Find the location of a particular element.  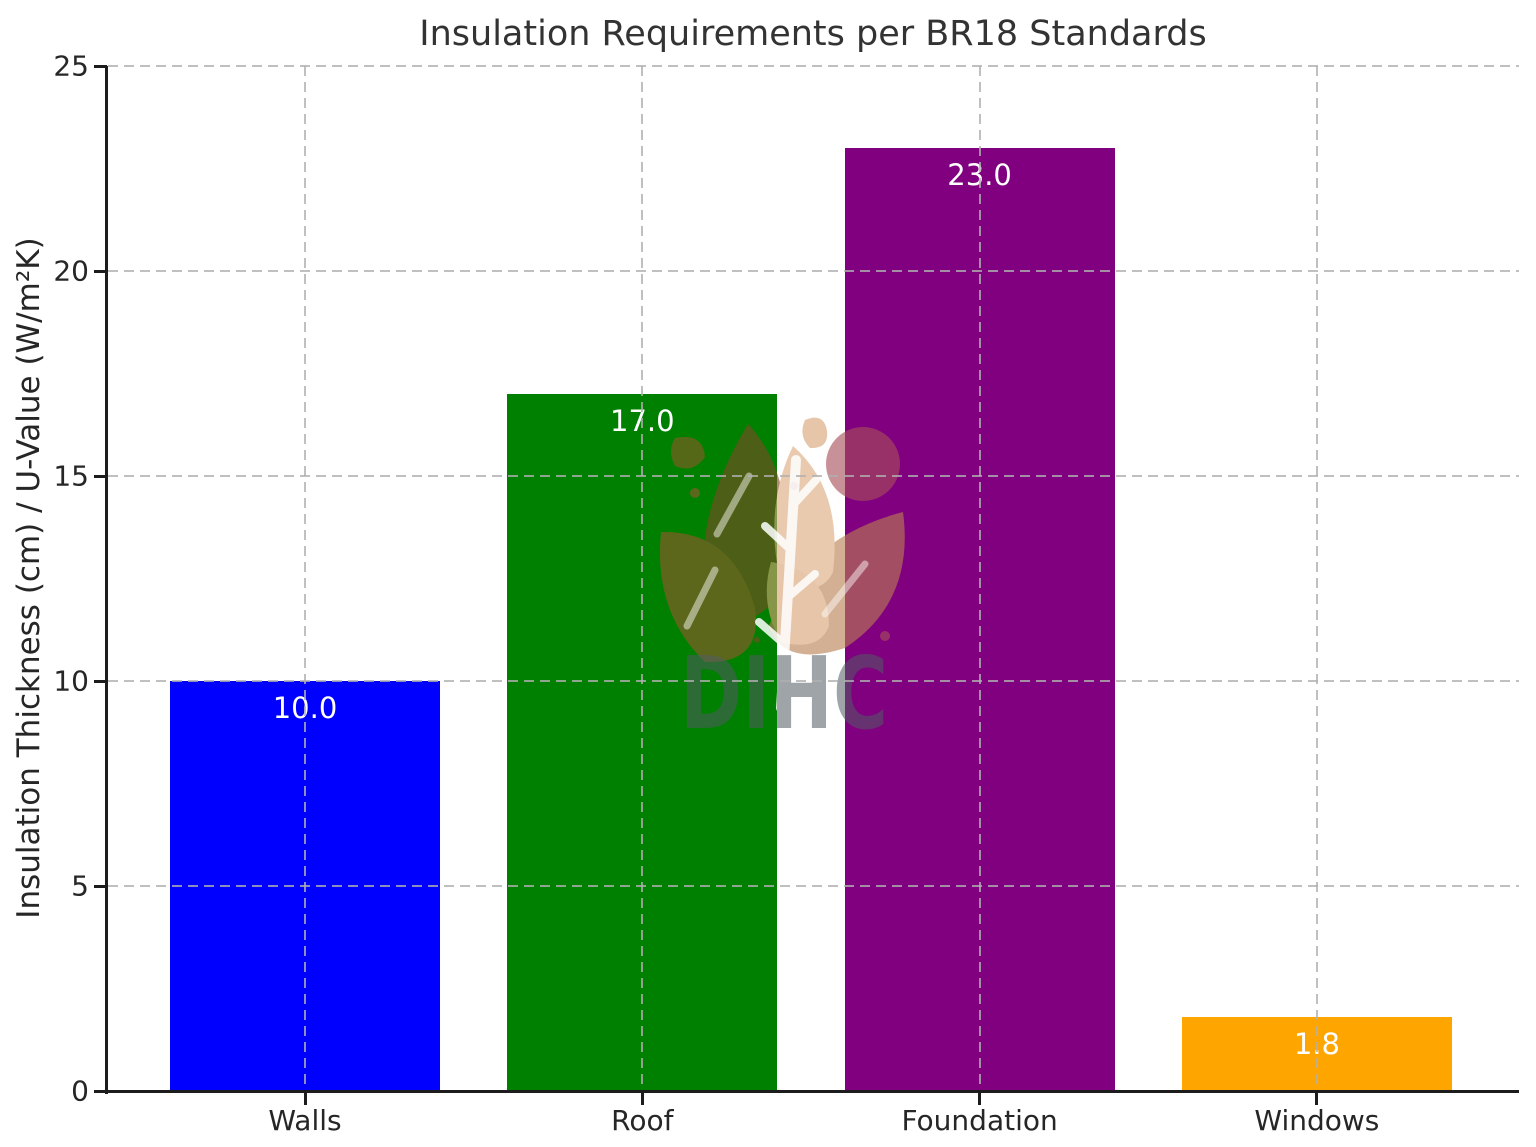

y-tick-label-15: 15 is located at coordinates (71, 476).